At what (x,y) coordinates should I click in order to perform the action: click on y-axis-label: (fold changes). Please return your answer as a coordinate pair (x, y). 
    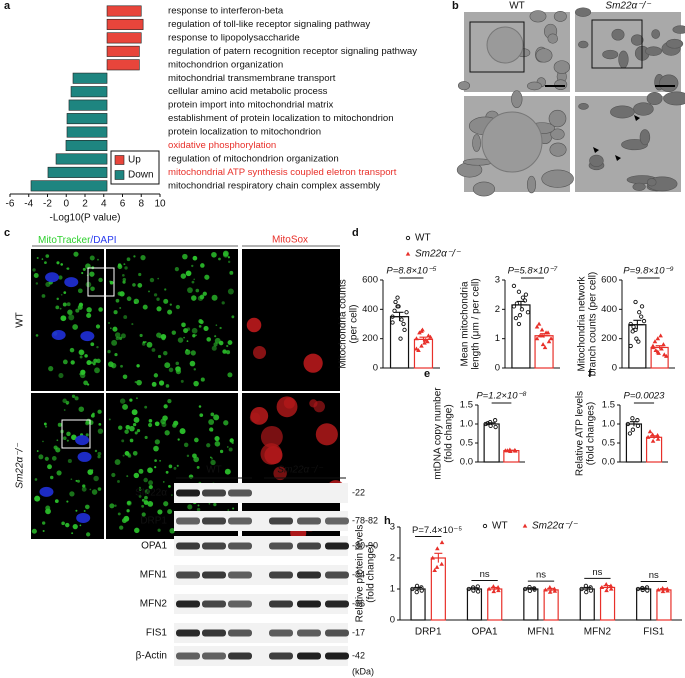
    Looking at the image, I should click on (591, 433).